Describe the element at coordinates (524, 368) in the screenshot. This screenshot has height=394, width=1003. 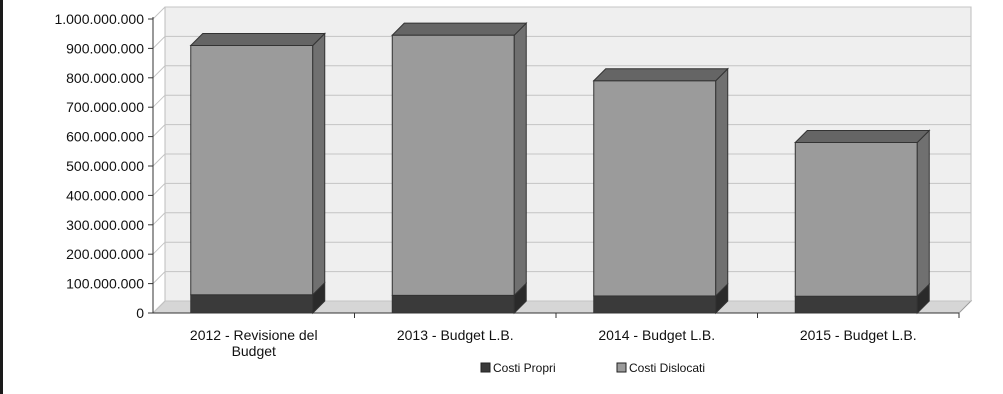
I see `legend-label: Costi Propri` at that location.